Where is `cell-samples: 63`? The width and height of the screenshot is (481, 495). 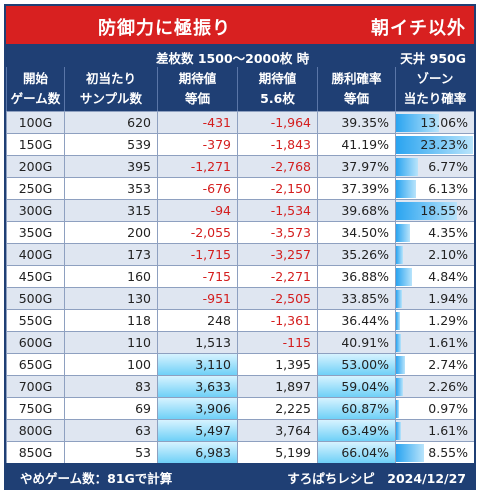
cell-samples: 63 is located at coordinates (110, 430).